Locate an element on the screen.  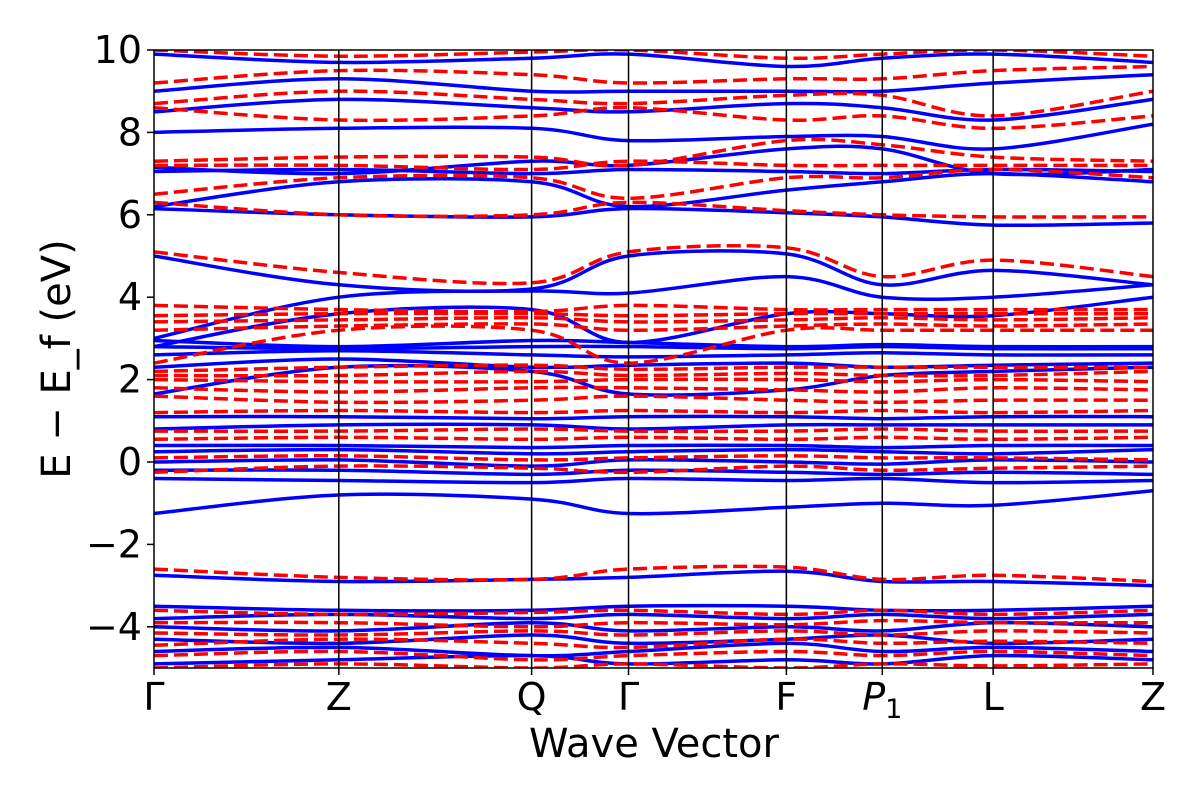
x-axis-title: Wave Vector is located at coordinates (654, 744).